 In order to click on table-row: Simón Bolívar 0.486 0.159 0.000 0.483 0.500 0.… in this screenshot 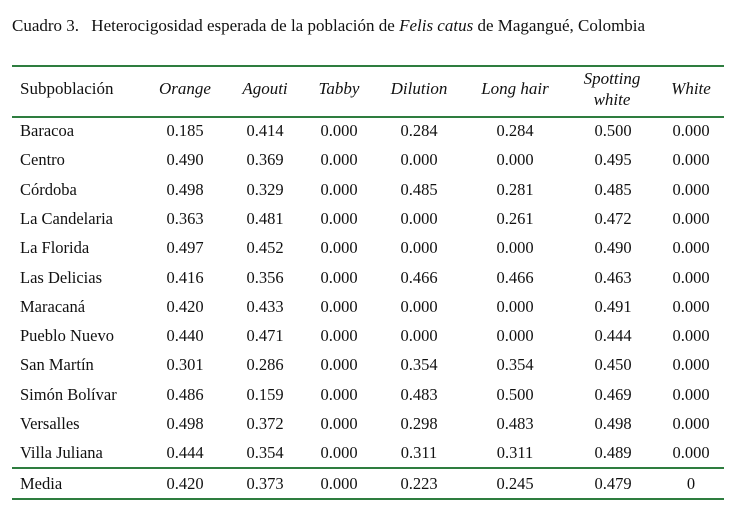, I will do `click(367, 395)`.